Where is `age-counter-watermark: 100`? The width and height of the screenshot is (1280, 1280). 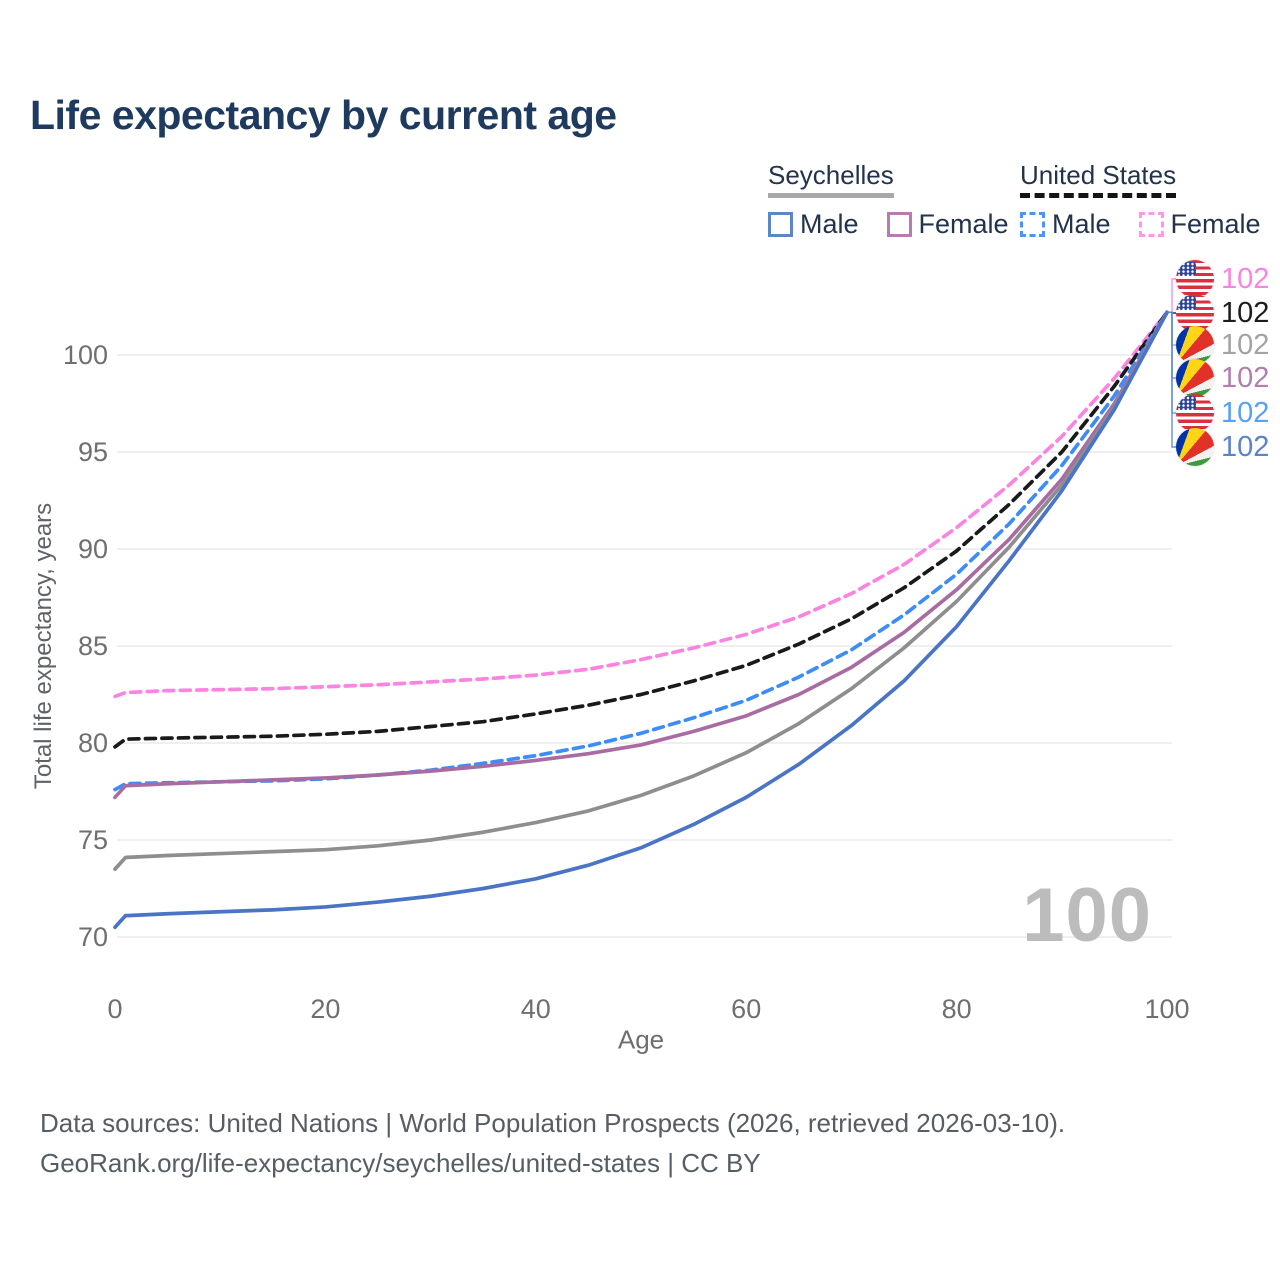
age-counter-watermark: 100 is located at coordinates (1087, 915).